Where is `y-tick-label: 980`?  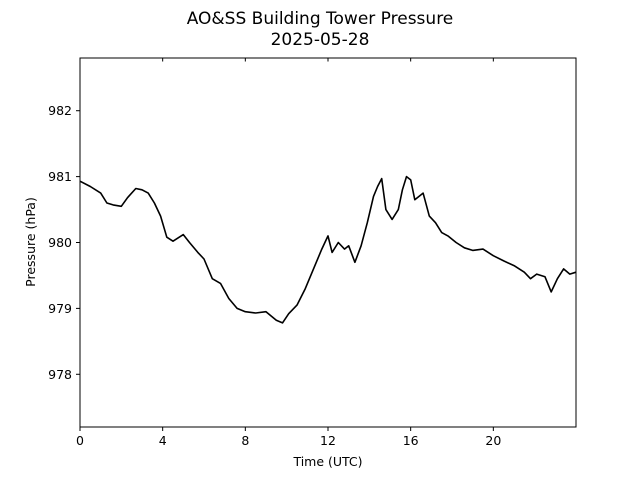
y-tick-label: 980 is located at coordinates (60, 242).